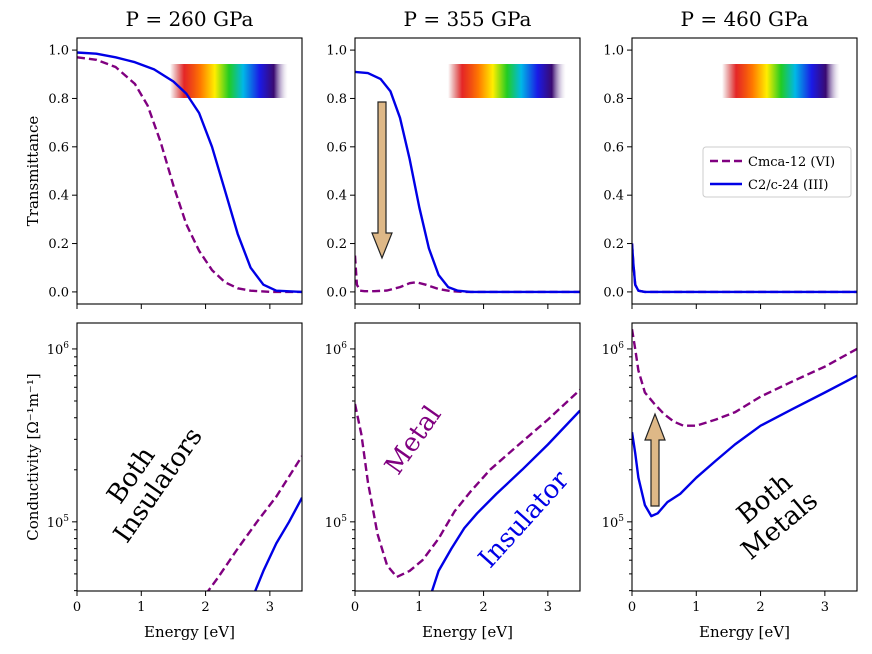 The image size is (872, 654). Describe the element at coordinates (33, 456) in the screenshot. I see `y-axis-title-conductivity: Conductivity [Ω⁻¹m⁻¹]` at that location.